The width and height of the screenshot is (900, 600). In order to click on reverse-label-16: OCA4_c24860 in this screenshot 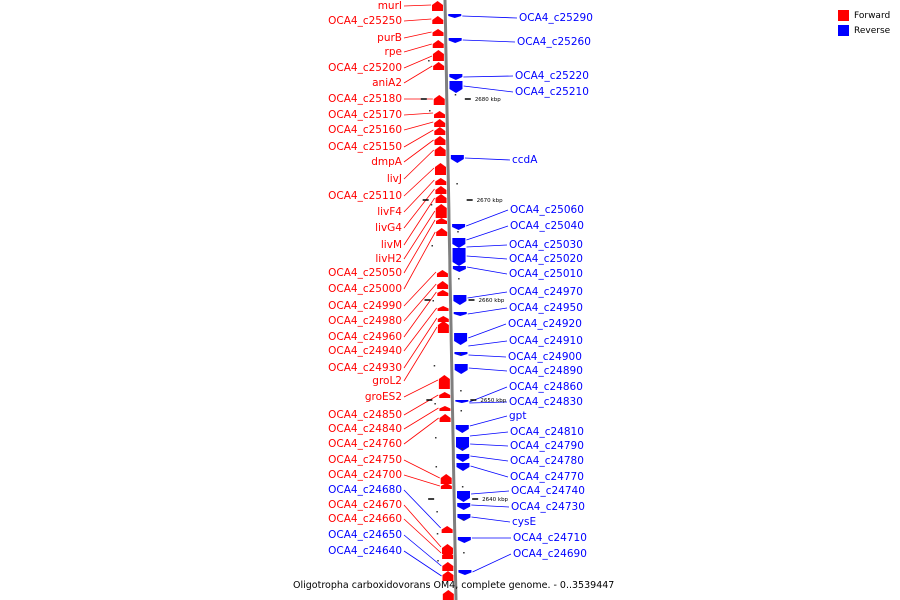, I will do `click(546, 387)`.